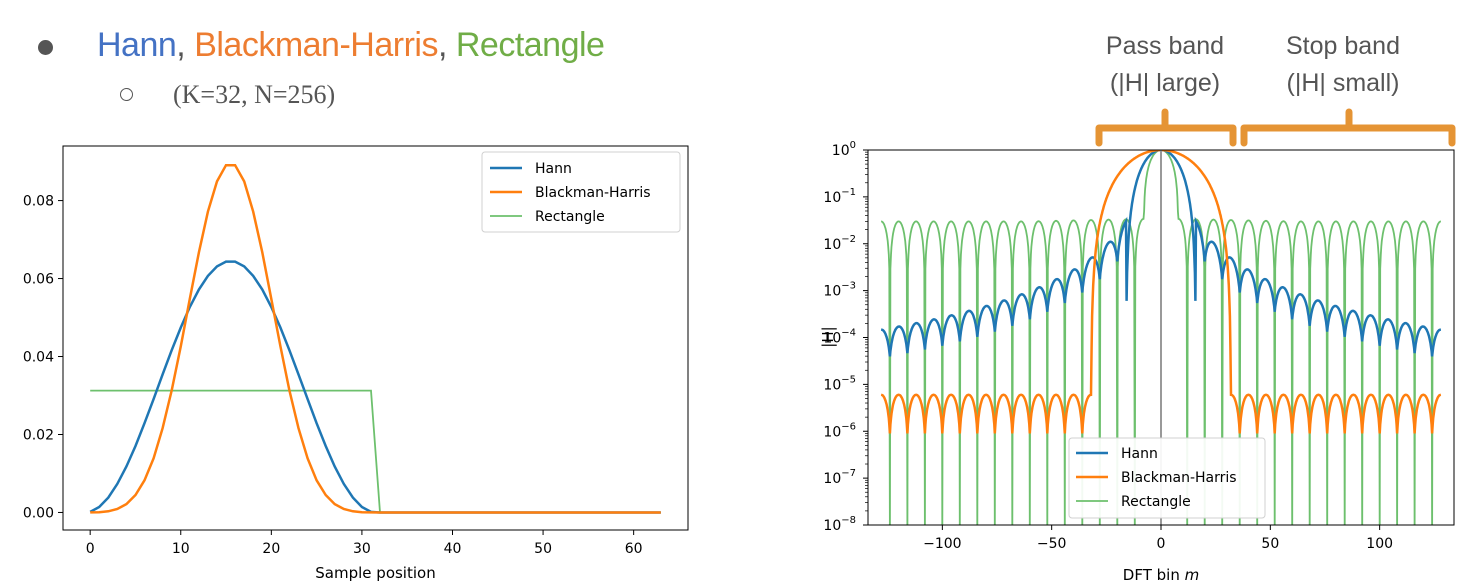 Image resolution: width=1470 pixels, height=586 pixels. I want to click on x-axis-label: Sample position, so click(375, 573).